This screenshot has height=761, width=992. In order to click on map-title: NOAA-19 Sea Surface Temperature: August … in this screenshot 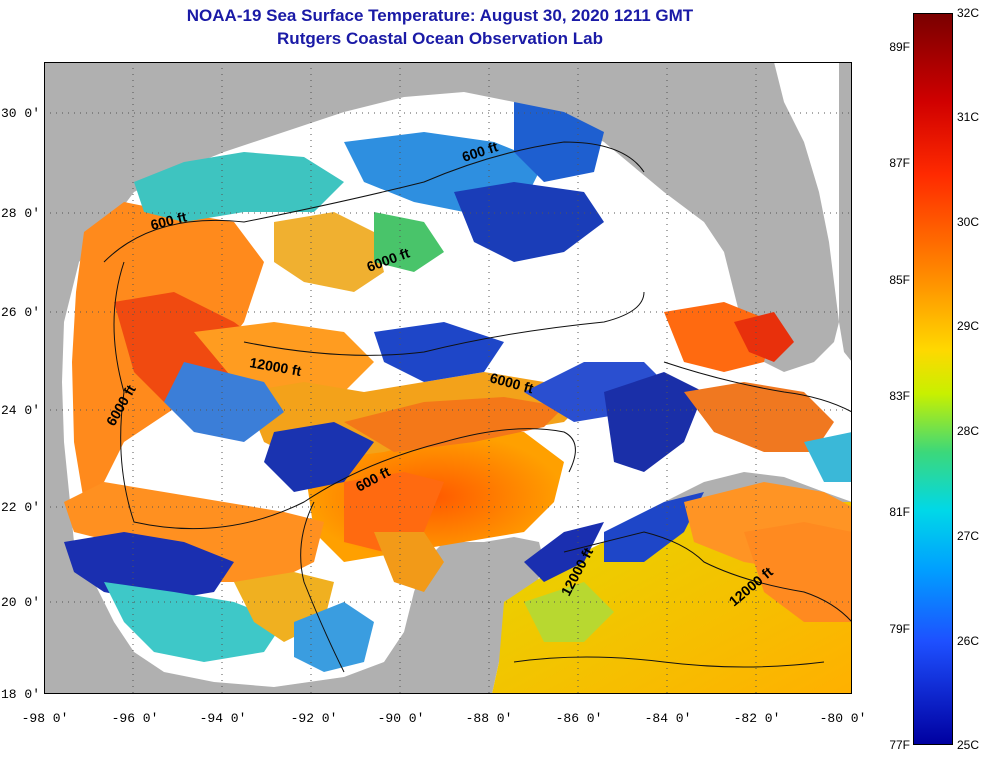, I will do `click(440, 15)`.